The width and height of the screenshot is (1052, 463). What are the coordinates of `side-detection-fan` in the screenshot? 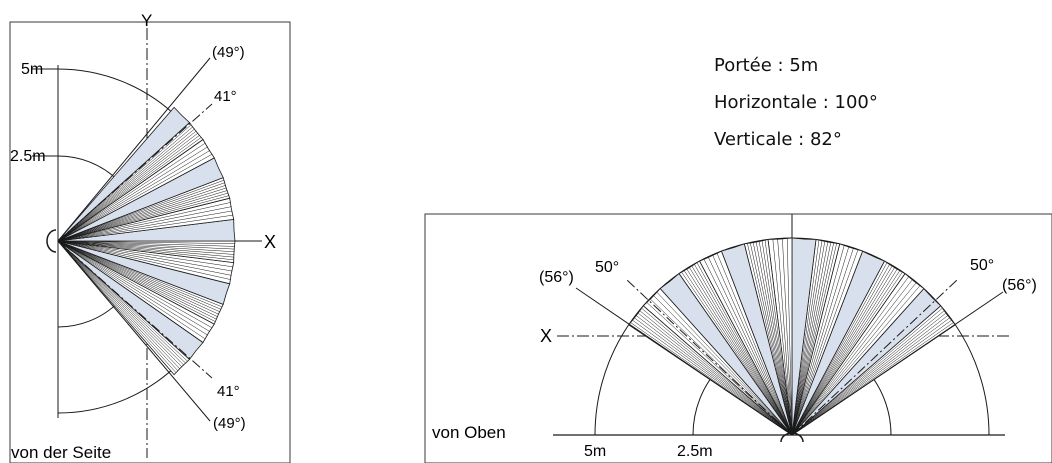 It's located at (146, 241).